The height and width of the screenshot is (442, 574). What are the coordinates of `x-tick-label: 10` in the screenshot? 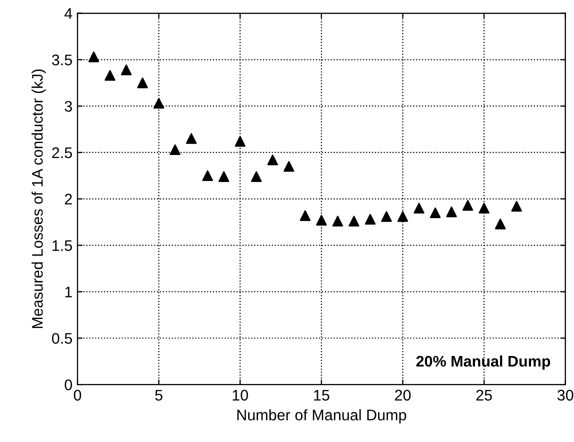 It's located at (240, 395).